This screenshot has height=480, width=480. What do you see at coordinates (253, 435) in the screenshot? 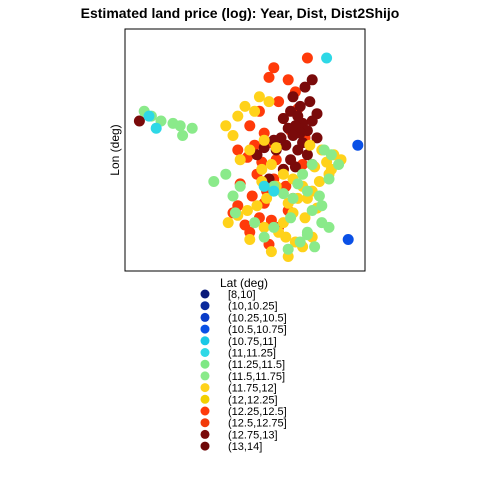
I see `legend-label: (12.75,13]` at bounding box center [253, 435].